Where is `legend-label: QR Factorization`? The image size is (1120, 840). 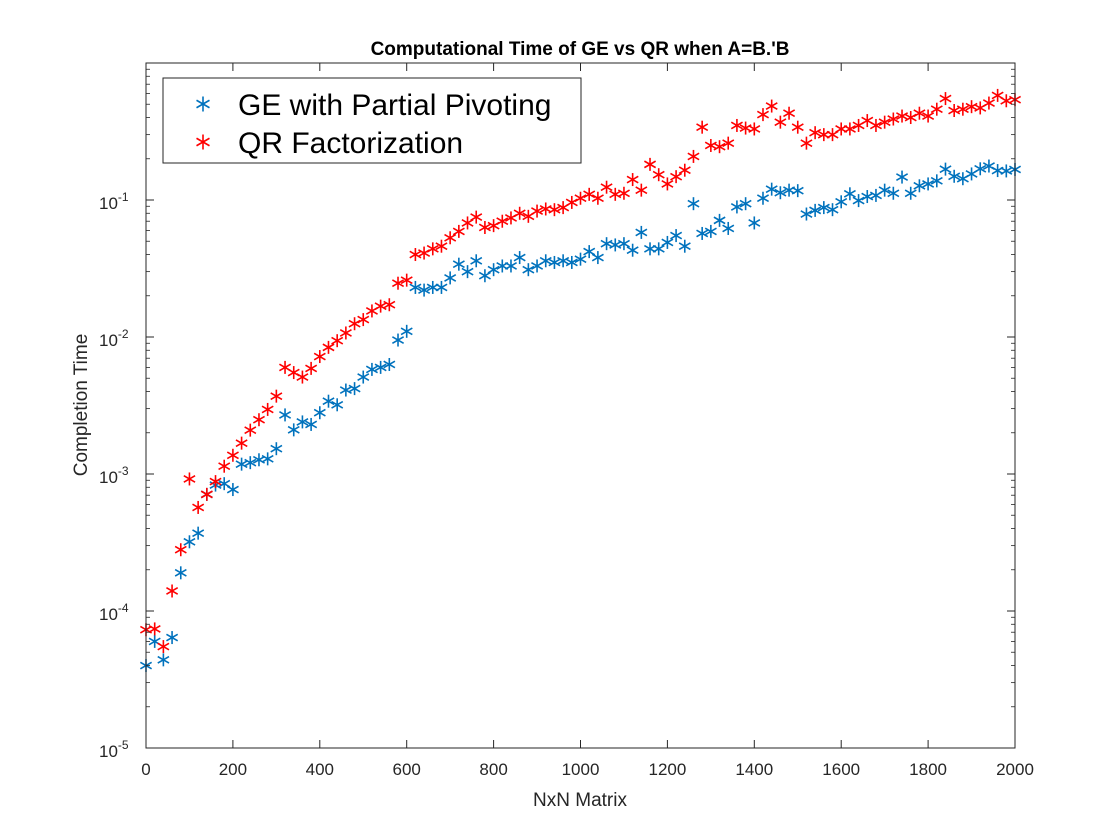
legend-label: QR Factorization is located at coordinates (350, 143).